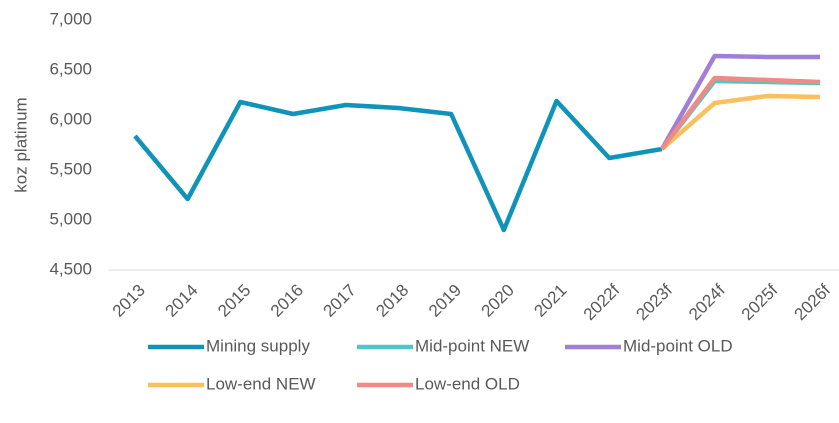  What do you see at coordinates (467, 383) in the screenshot?
I see `legend-label: Low-end OLD` at bounding box center [467, 383].